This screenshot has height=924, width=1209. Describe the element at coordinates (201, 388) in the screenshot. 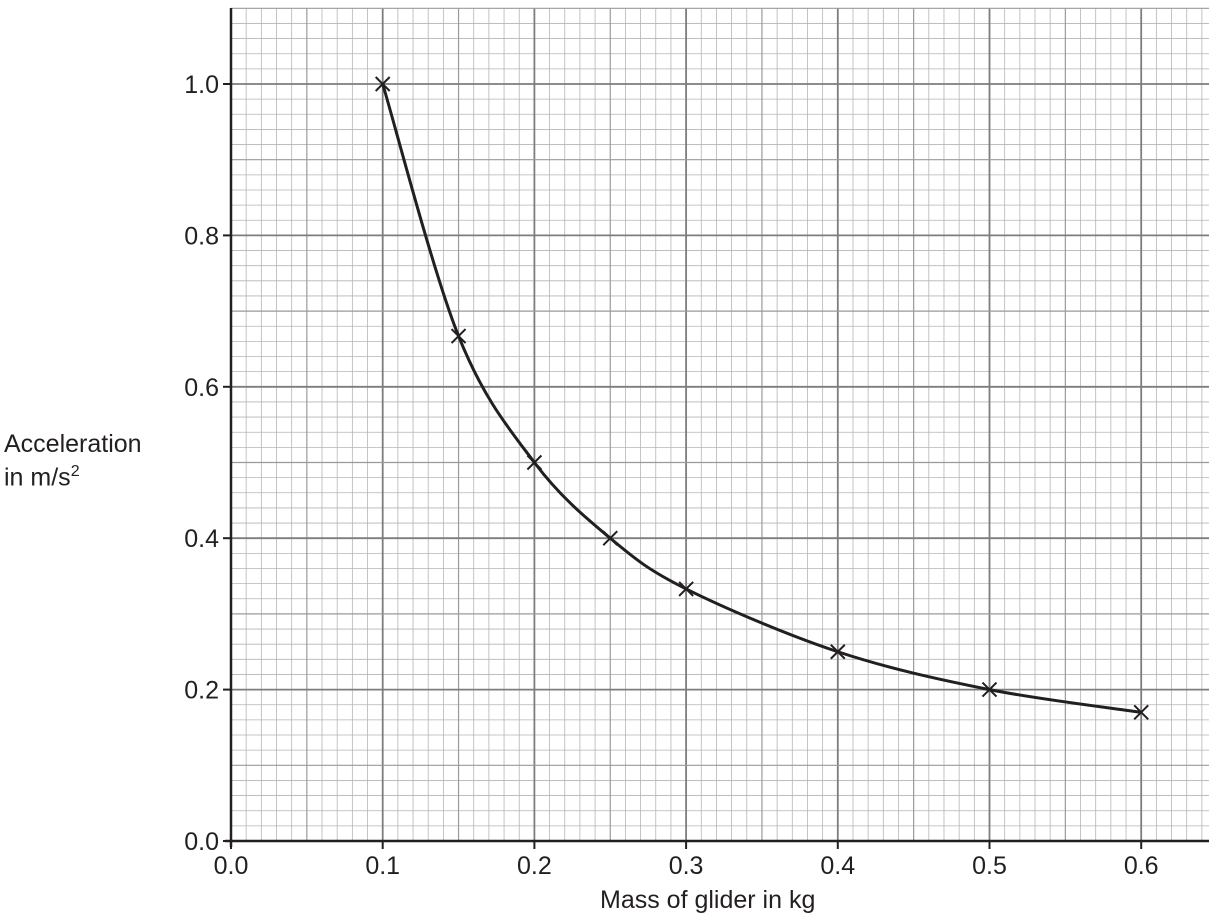

I see `y-tick-label: 0.6` at that location.